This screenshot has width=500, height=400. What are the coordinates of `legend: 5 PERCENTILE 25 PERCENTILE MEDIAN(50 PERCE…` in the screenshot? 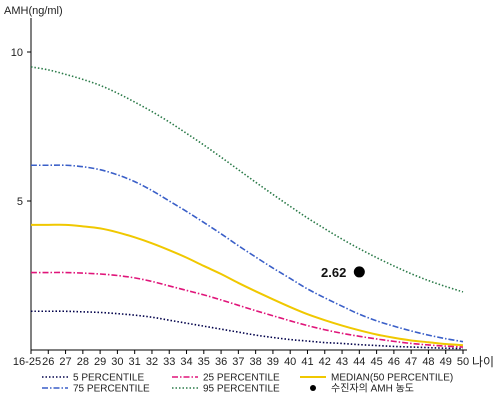 It's located at (247, 384).